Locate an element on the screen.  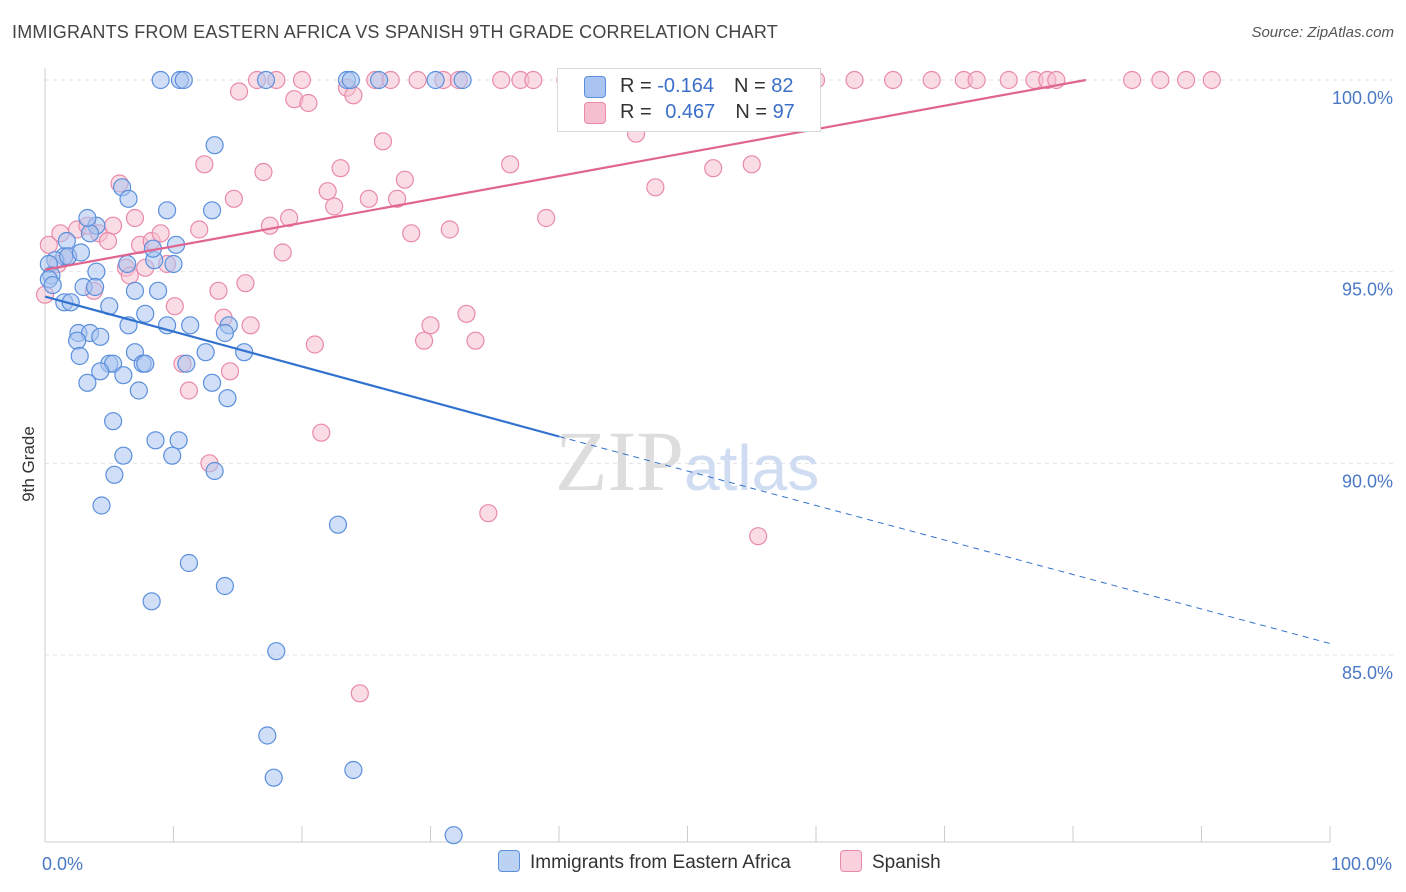
x-tick-label-max: 100.0% is located at coordinates (1361, 864).